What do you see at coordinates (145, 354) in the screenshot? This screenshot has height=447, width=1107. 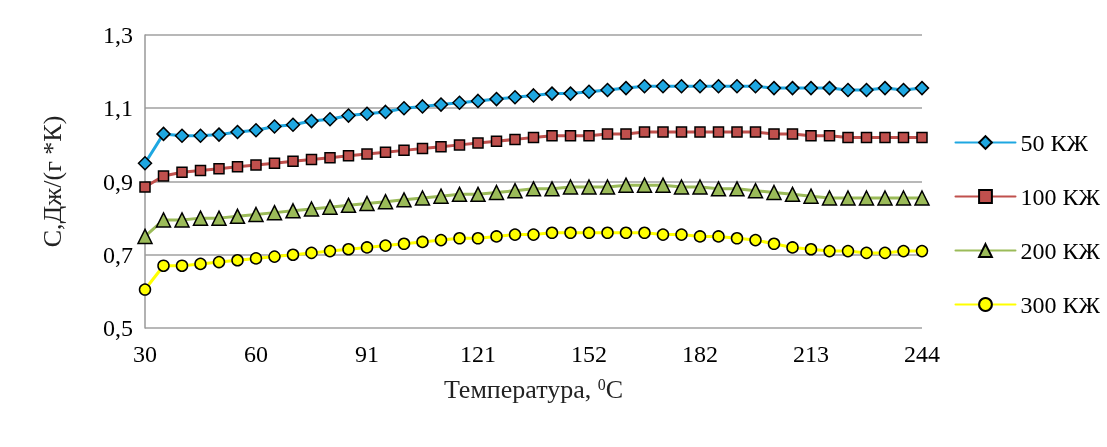 I see `x-tick-label: 30` at bounding box center [145, 354].